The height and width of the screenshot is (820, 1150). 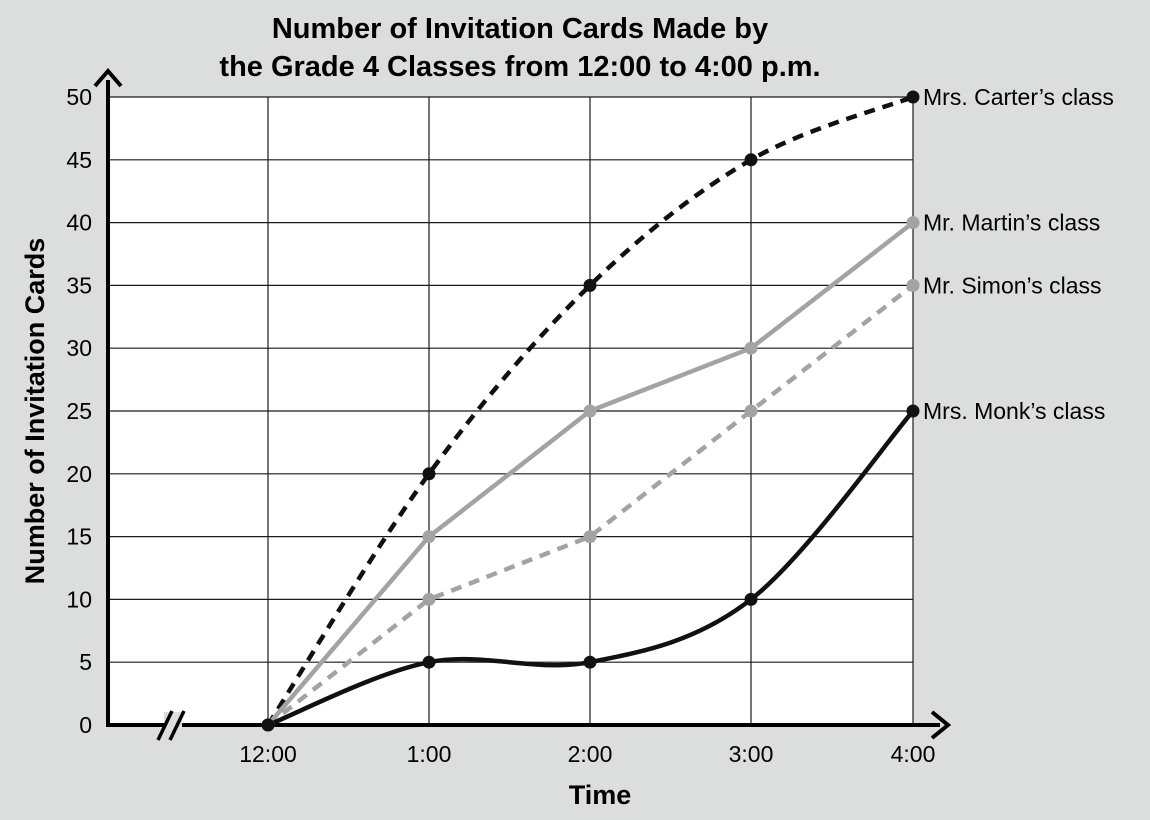 What do you see at coordinates (590, 754) in the screenshot?
I see `x-tick-label: 2:00` at bounding box center [590, 754].